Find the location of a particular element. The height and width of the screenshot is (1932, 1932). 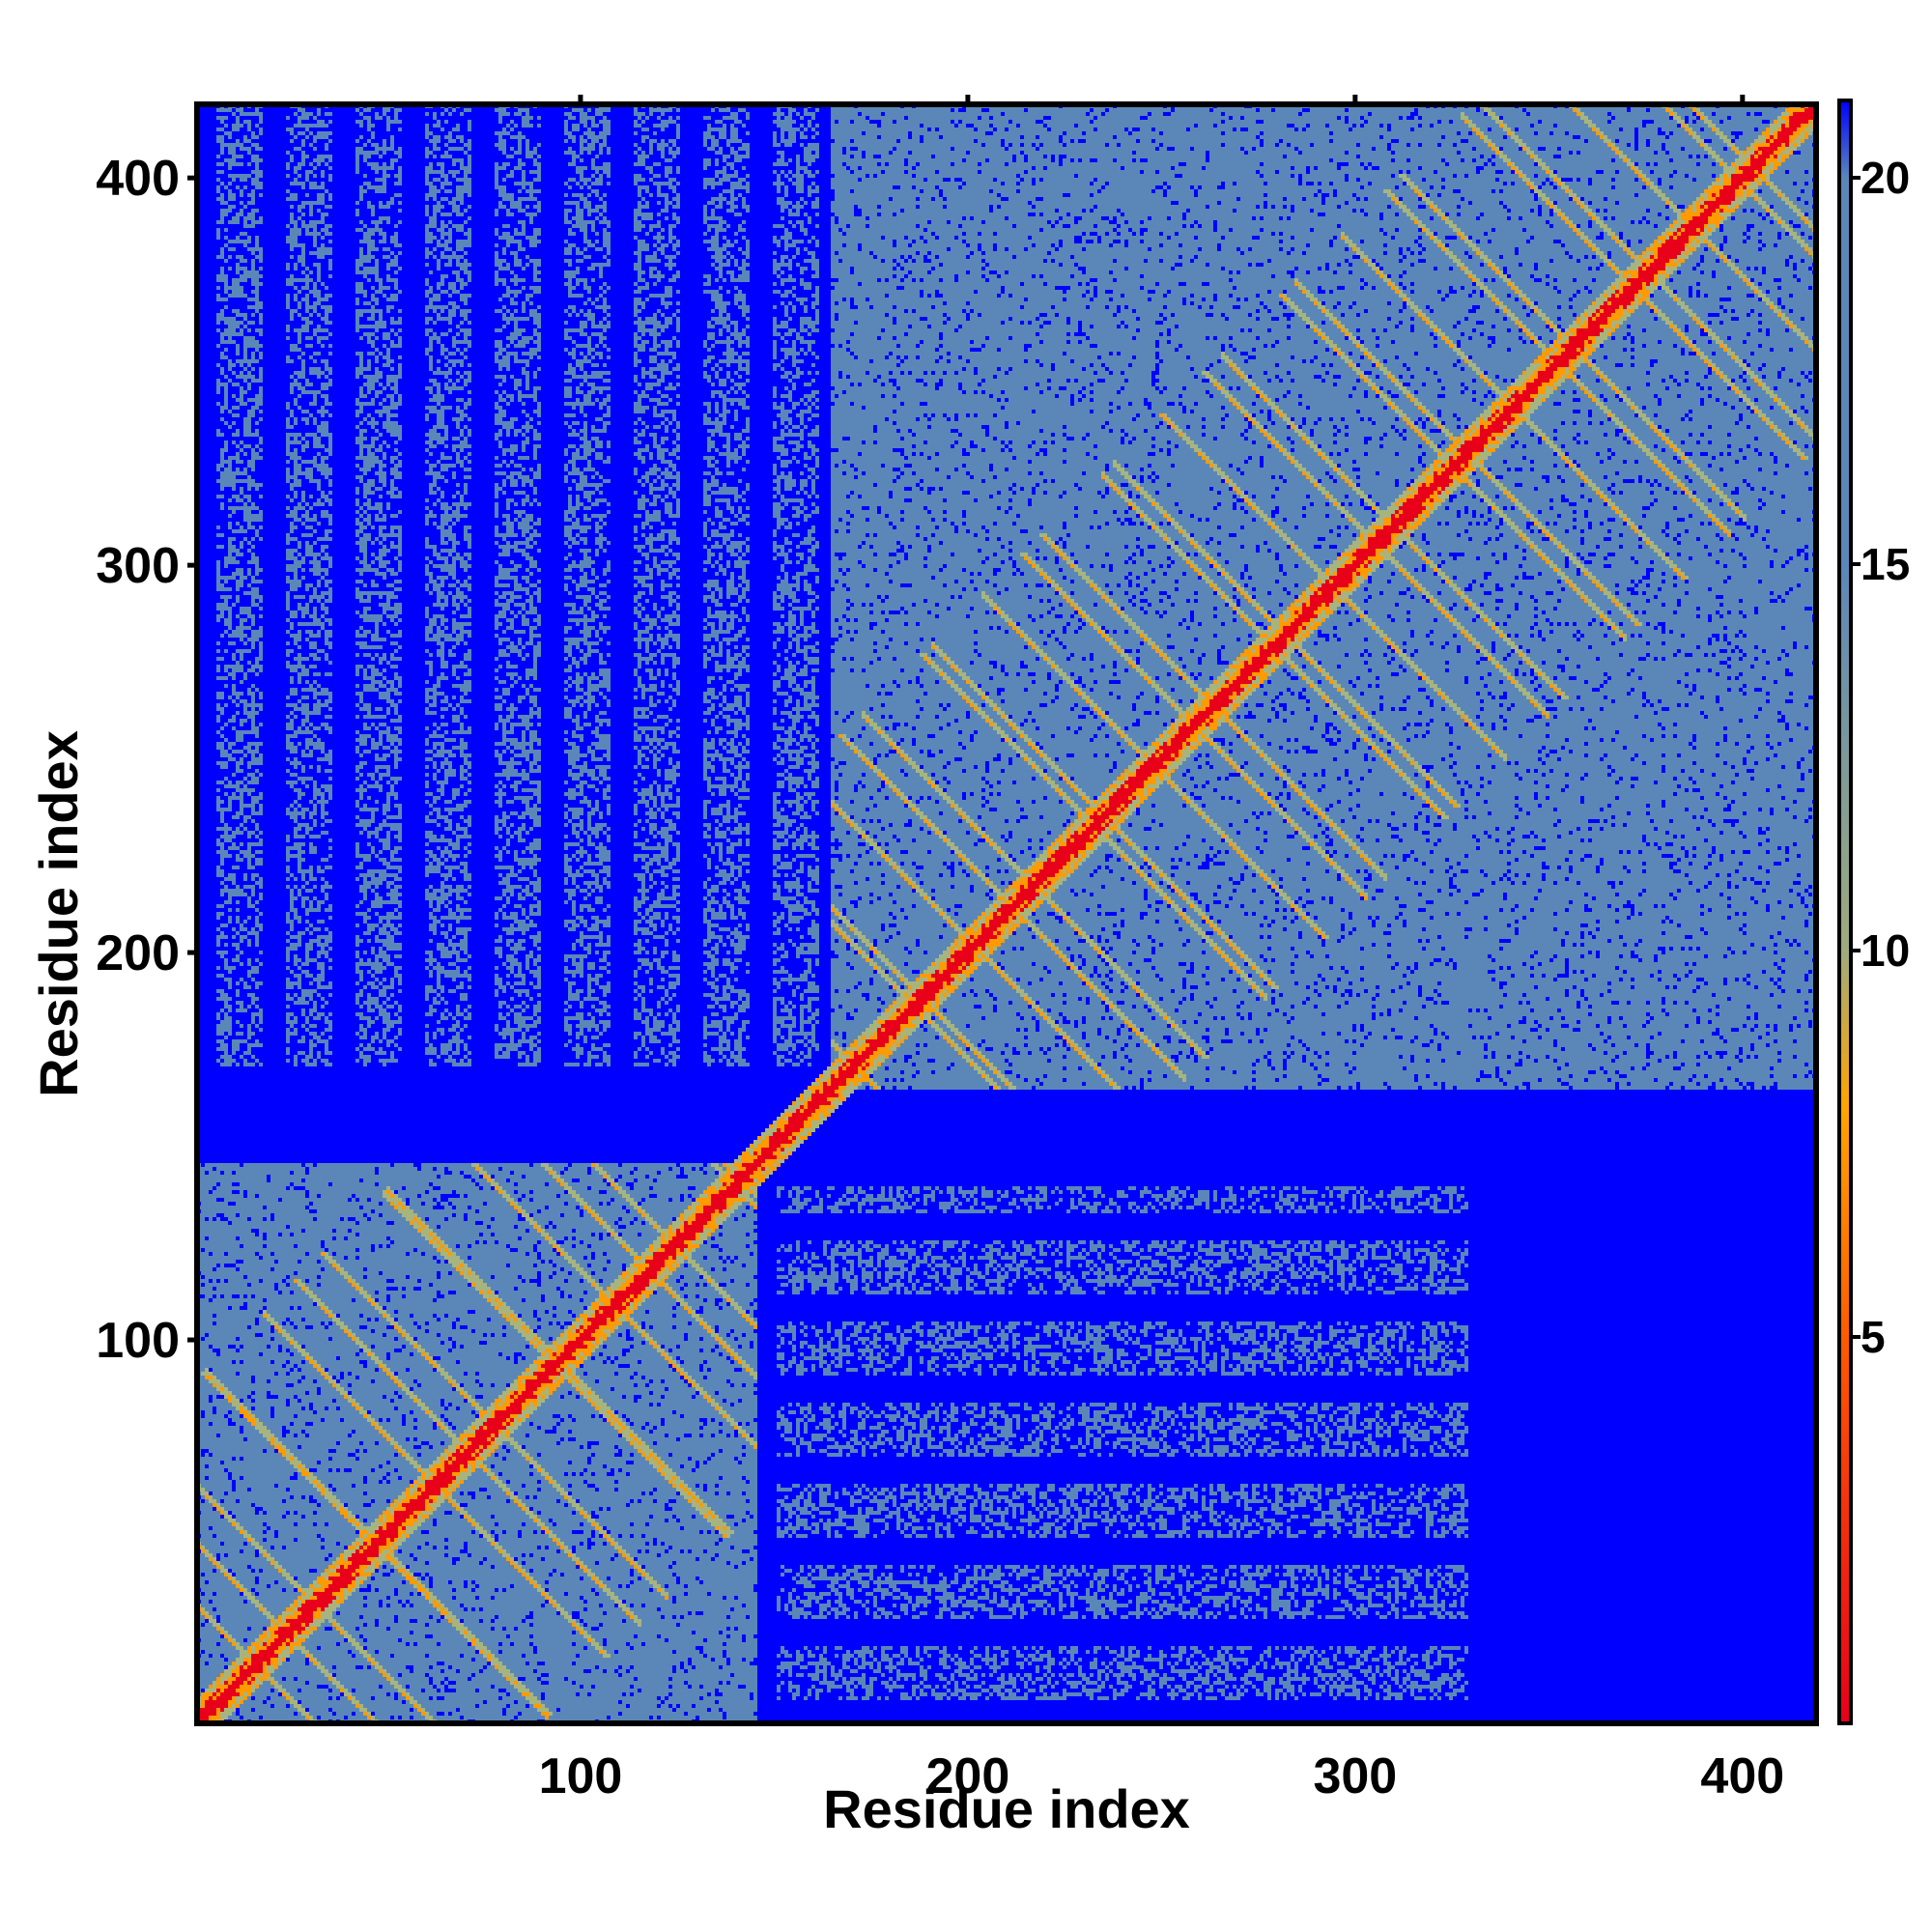

x-tick-label: 200 is located at coordinates (968, 1776).